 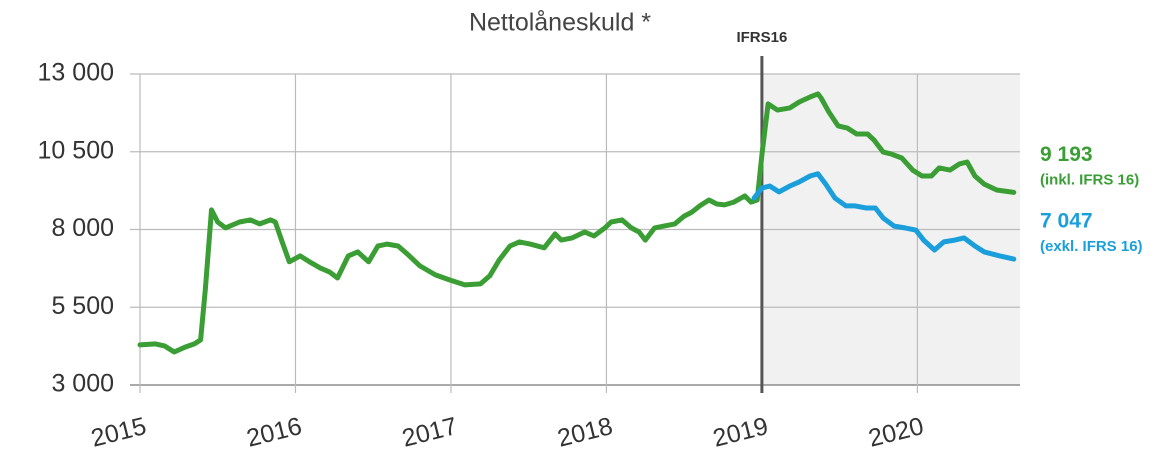 I want to click on marker-label: IFRS16, so click(x=761, y=37).